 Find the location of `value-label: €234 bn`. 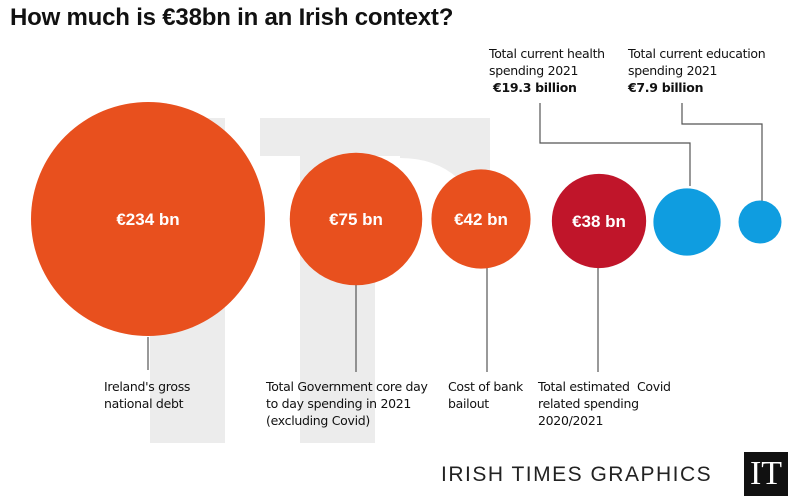

value-label: €234 bn is located at coordinates (147, 219).